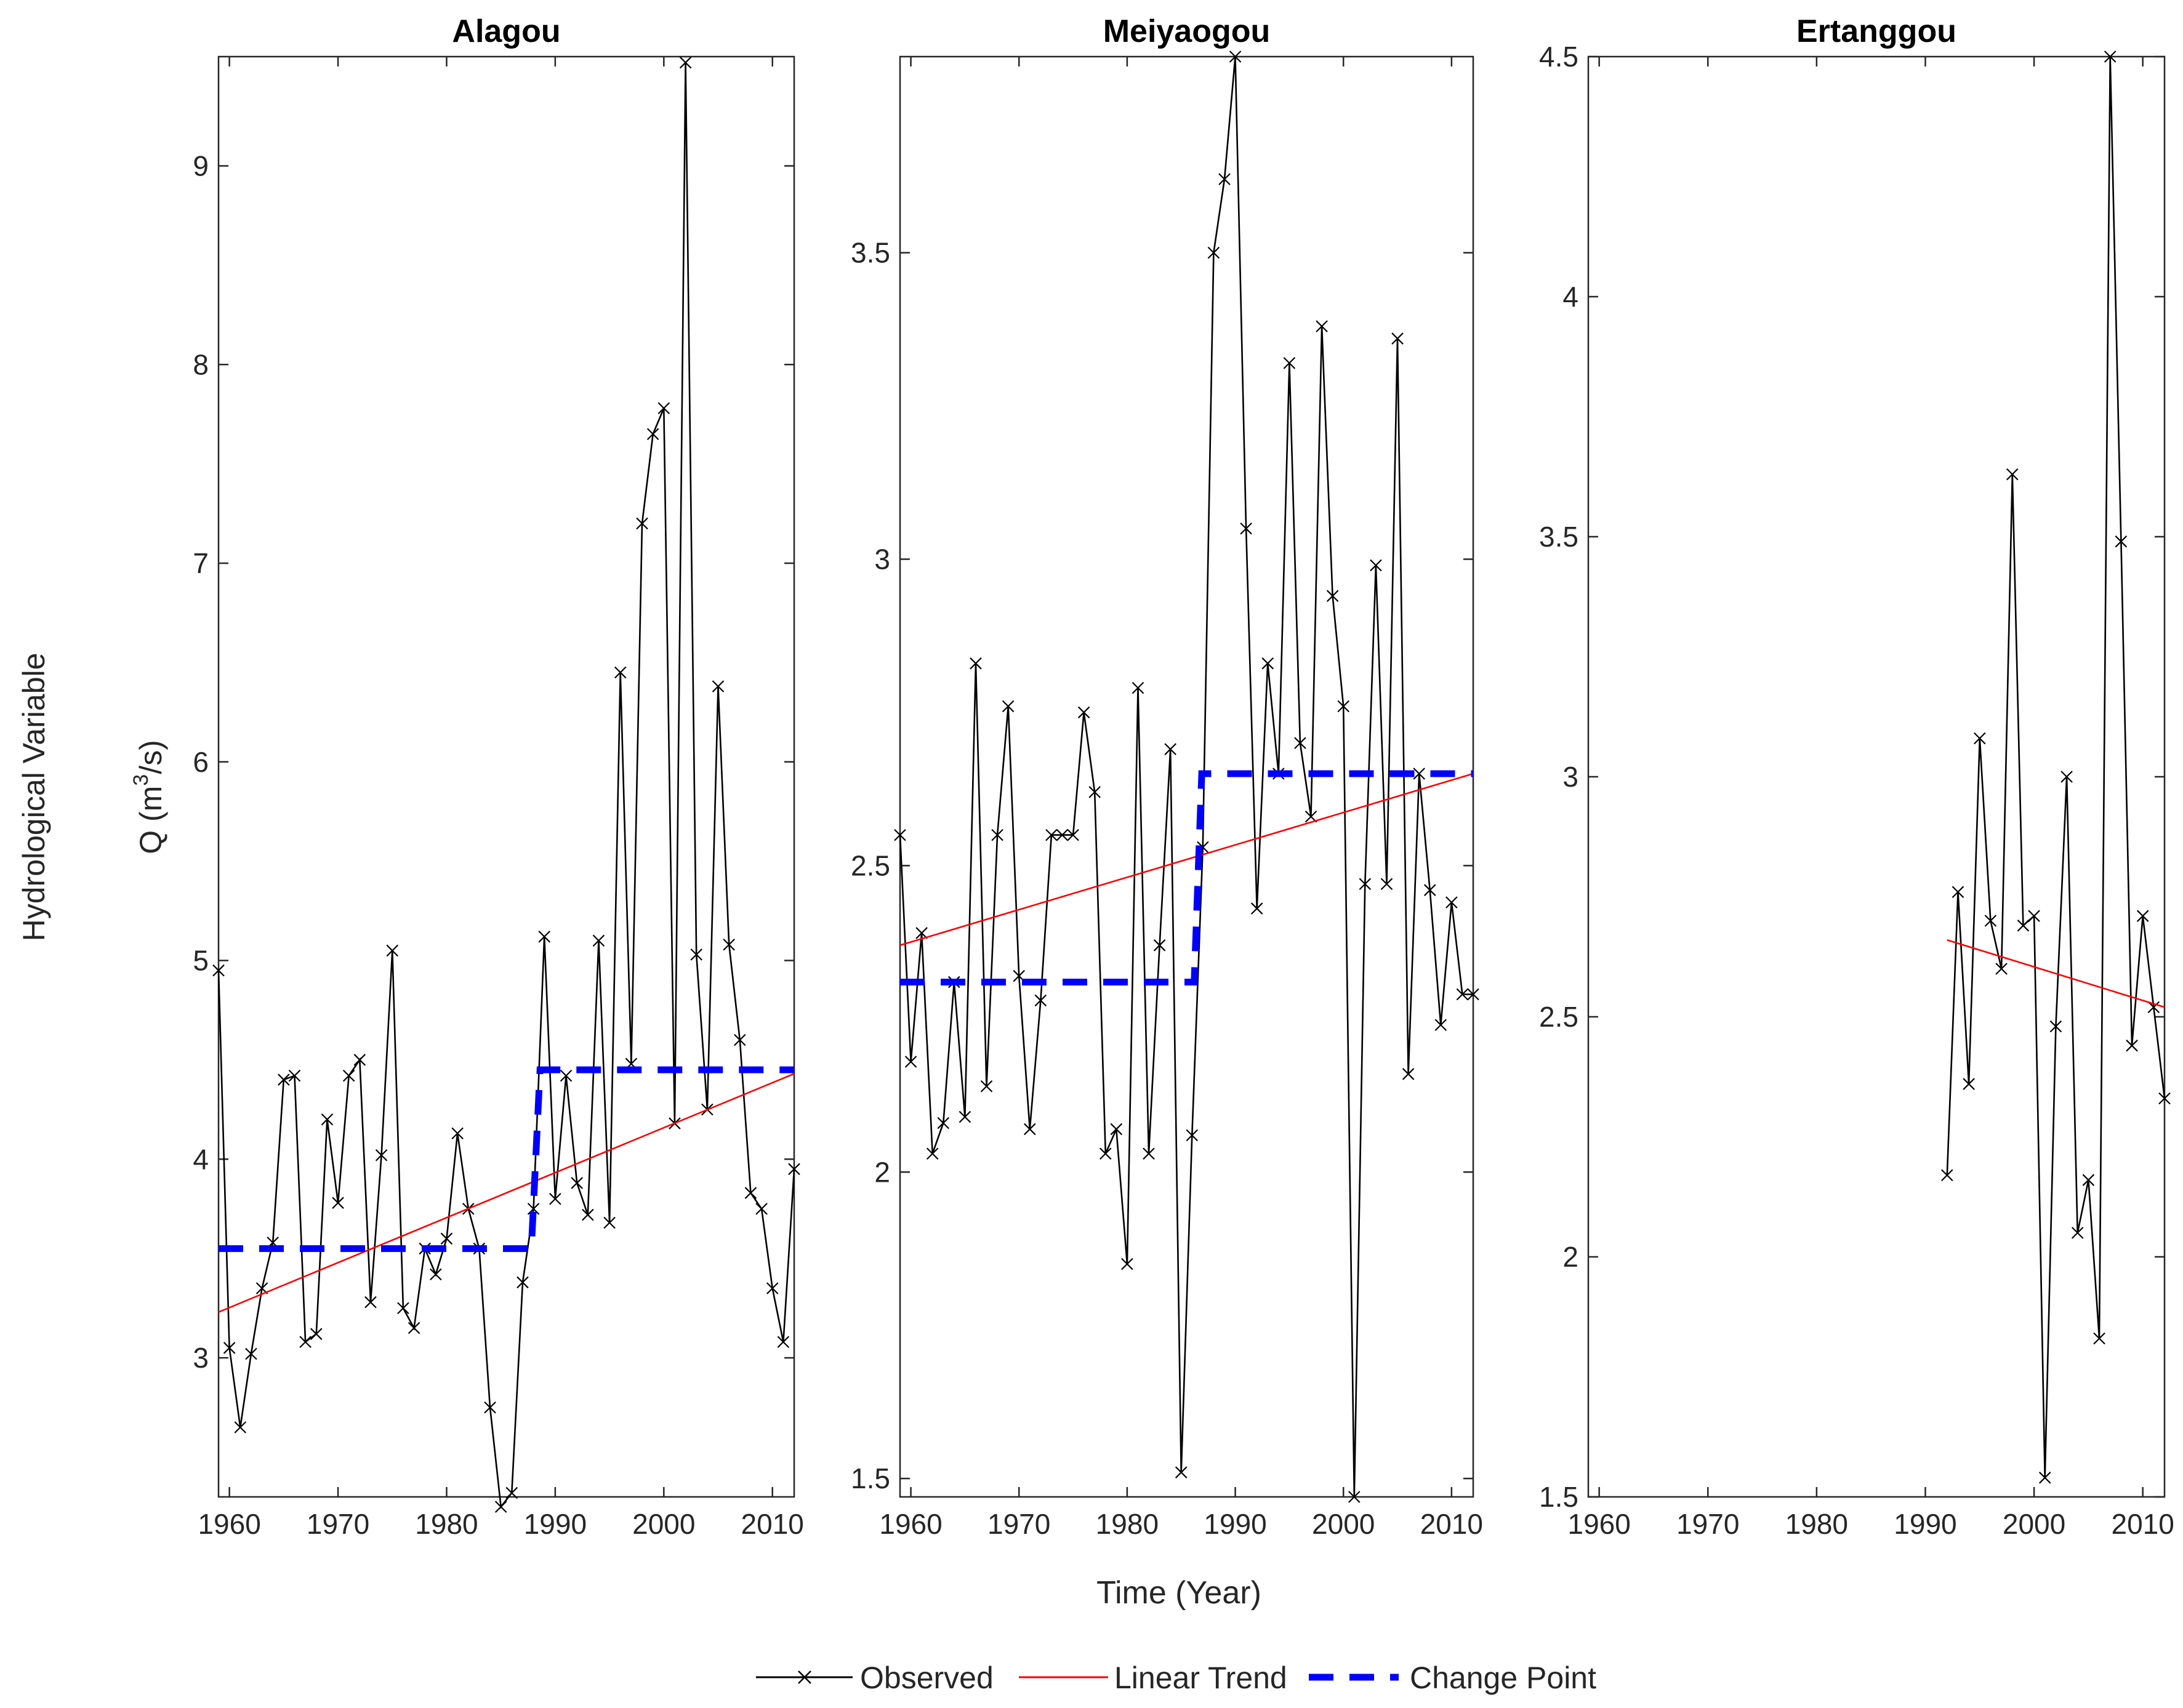 The width and height of the screenshot is (2183, 1708). I want to click on legend: Observed Linear Trend Change Point, so click(1176, 1678).